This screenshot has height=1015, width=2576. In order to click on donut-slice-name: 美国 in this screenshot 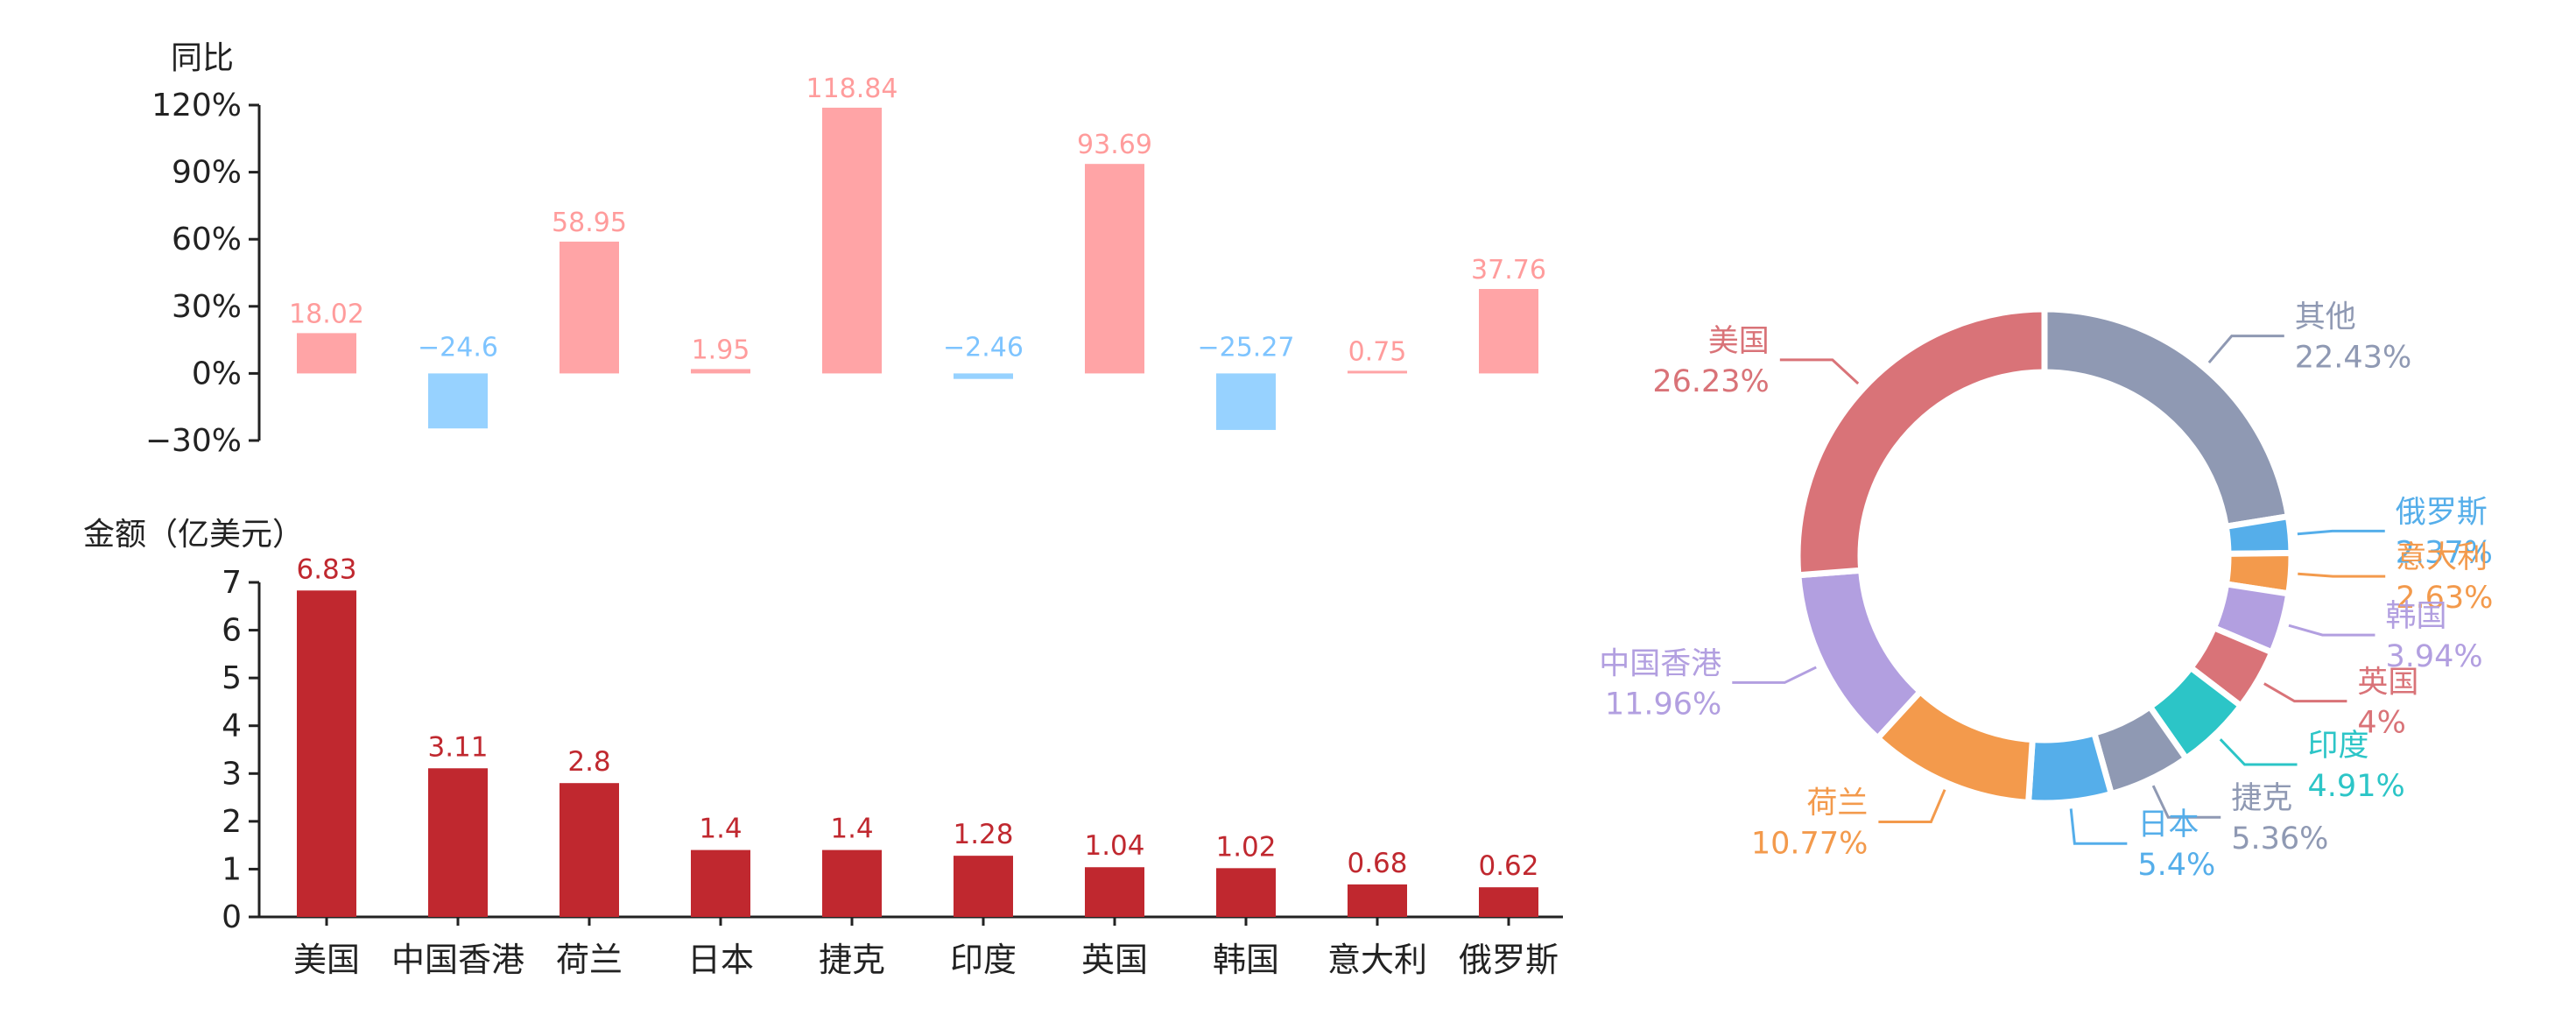, I will do `click(1739, 341)`.